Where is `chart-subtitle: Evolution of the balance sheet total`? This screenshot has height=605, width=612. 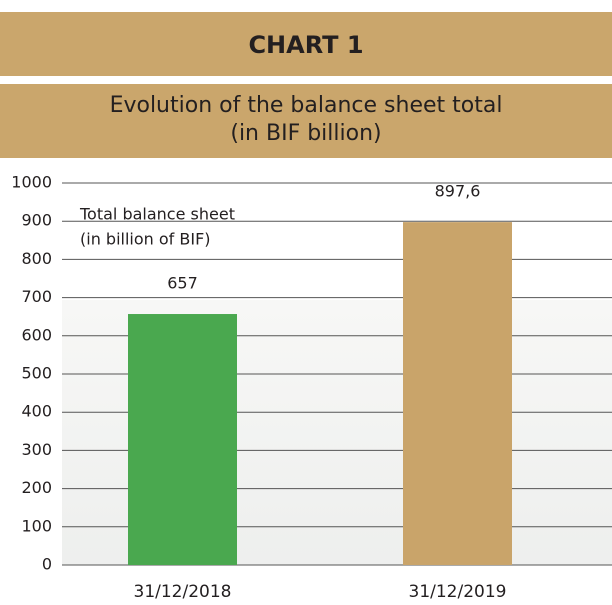
chart-subtitle: Evolution of the balance sheet total is located at coordinates (306, 105).